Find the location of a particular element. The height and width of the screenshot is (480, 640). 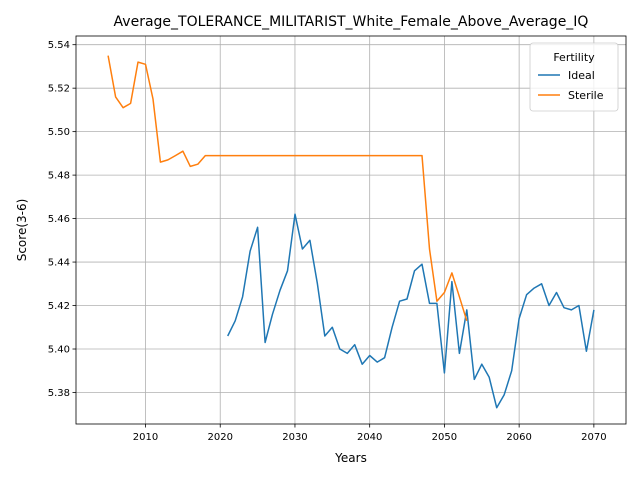

y-tick-label: 5.48 is located at coordinates (59, 176).